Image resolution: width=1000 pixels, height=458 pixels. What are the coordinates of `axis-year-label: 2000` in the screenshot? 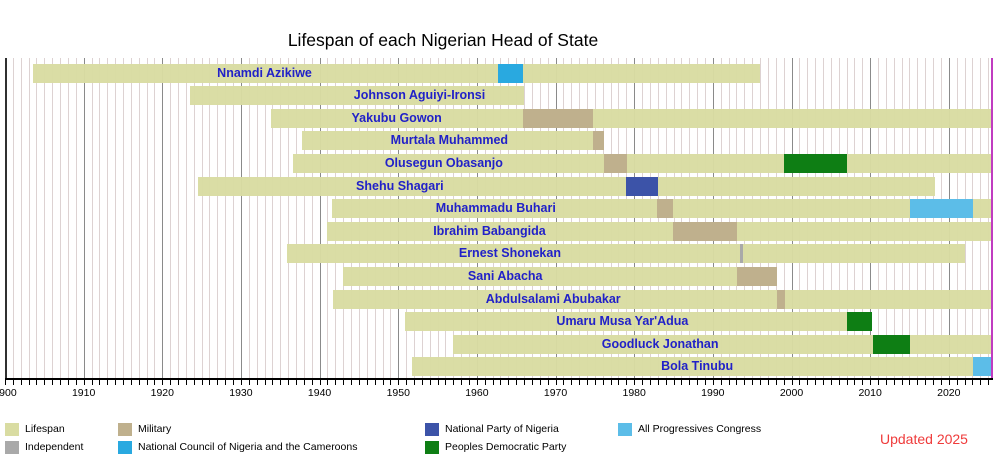 It's located at (791, 393).